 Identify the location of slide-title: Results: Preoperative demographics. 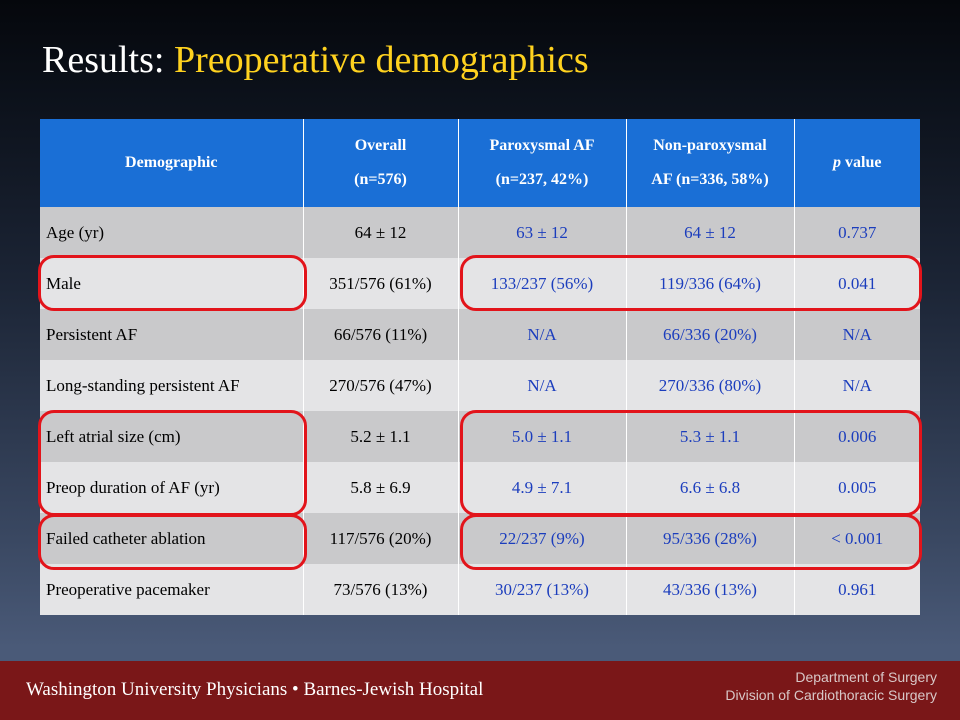
(315, 60).